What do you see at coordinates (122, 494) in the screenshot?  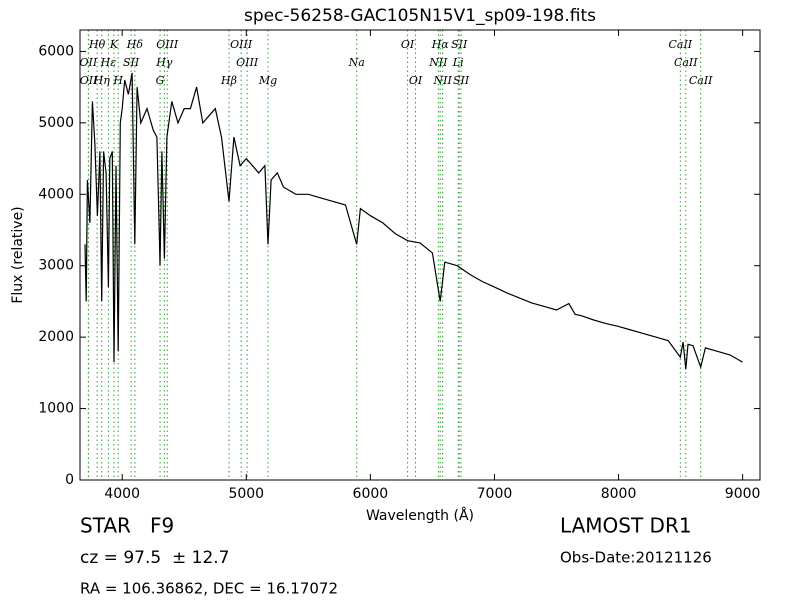 I see `x-tick-label: 4000` at bounding box center [122, 494].